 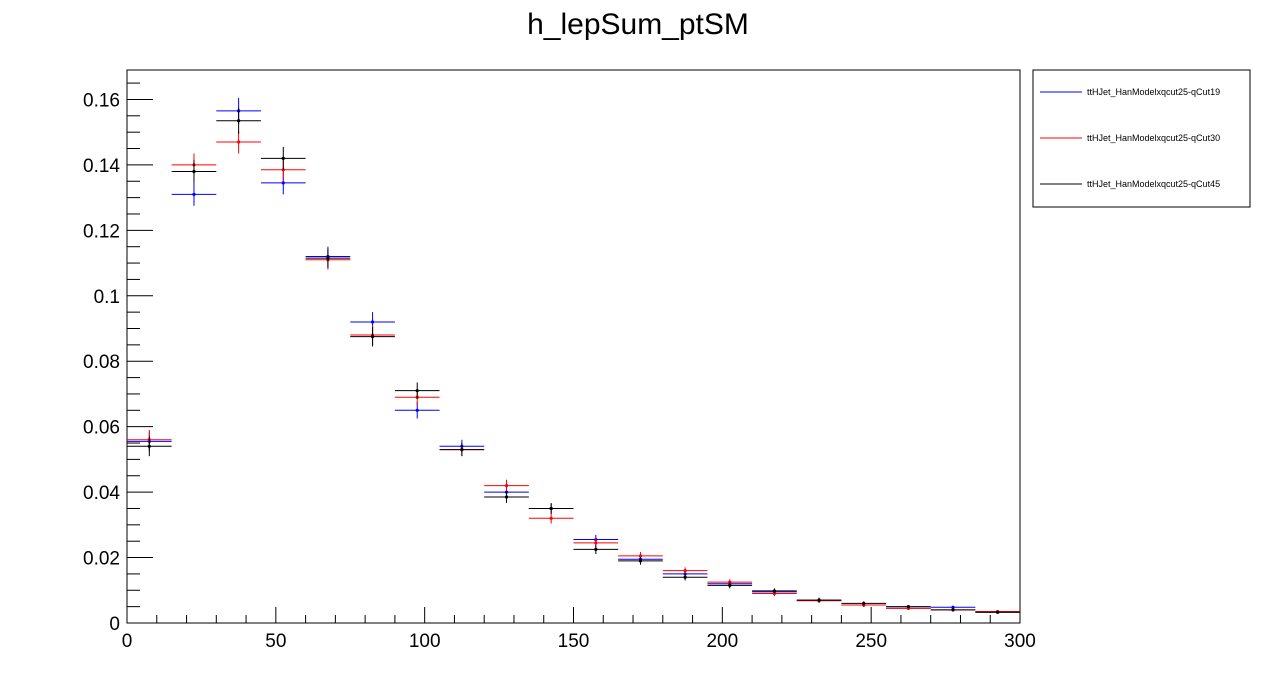 I want to click on y-tick-label: 0.08, so click(x=101, y=362).